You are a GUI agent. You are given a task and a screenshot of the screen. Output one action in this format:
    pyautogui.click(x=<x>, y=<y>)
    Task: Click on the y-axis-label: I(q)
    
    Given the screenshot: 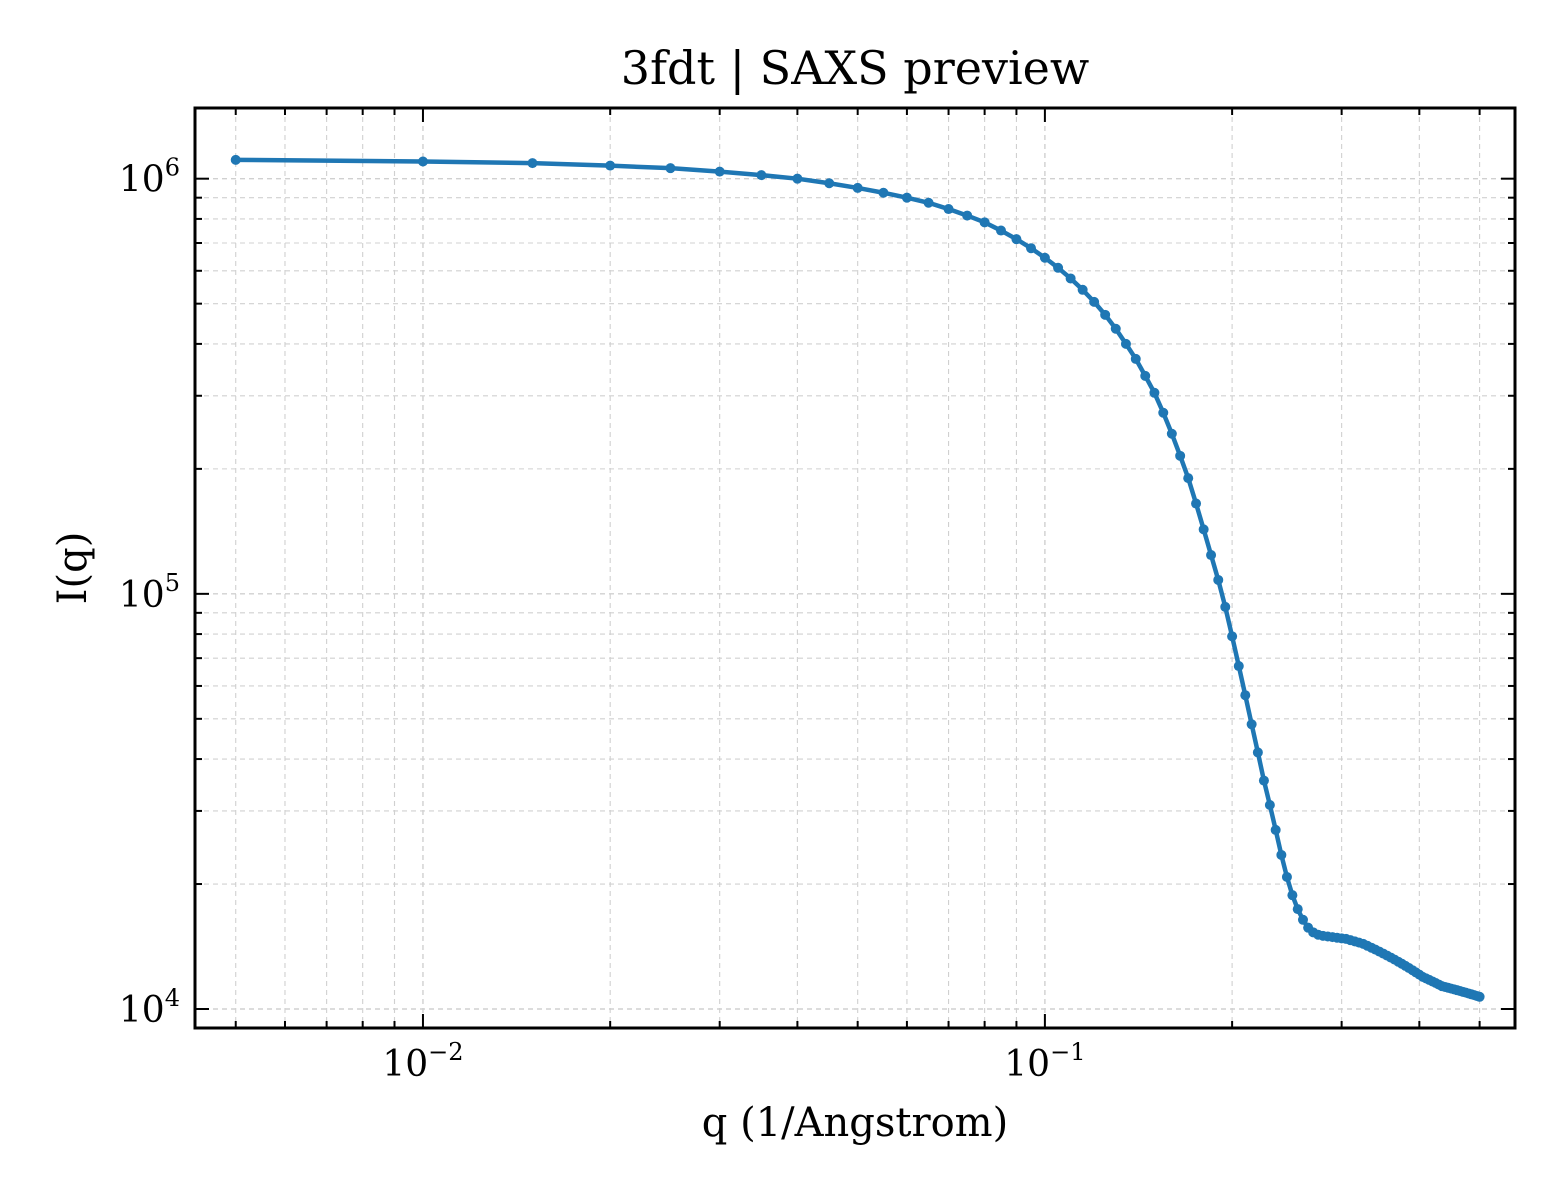 What is the action you would take?
    pyautogui.click(x=73, y=568)
    